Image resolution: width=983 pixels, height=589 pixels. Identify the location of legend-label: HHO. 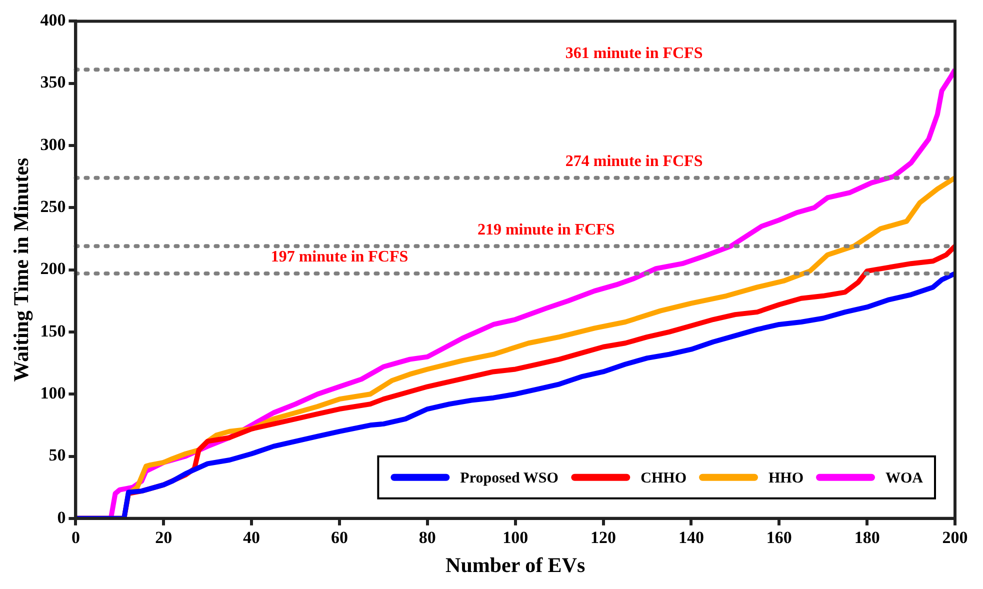
(786, 478).